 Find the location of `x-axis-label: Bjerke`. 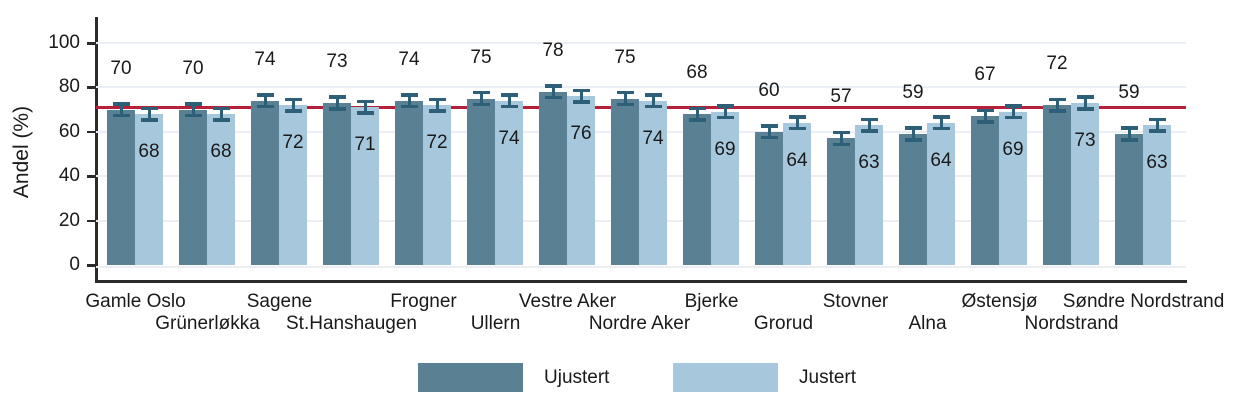

x-axis-label: Bjerke is located at coordinates (711, 301).